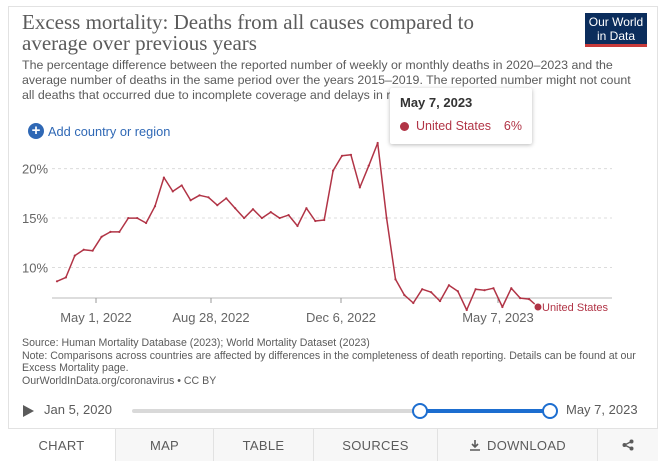 The height and width of the screenshot is (468, 666). What do you see at coordinates (616, 45) in the screenshot?
I see `logo-accent-bar` at bounding box center [616, 45].